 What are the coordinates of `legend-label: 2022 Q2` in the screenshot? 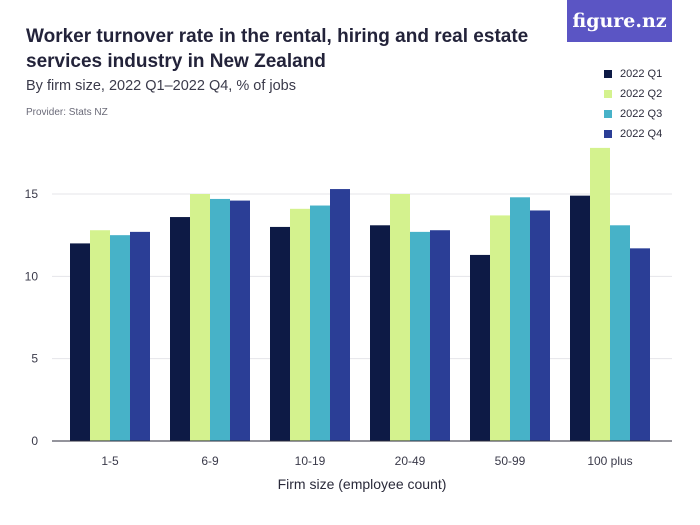 It's located at (641, 94).